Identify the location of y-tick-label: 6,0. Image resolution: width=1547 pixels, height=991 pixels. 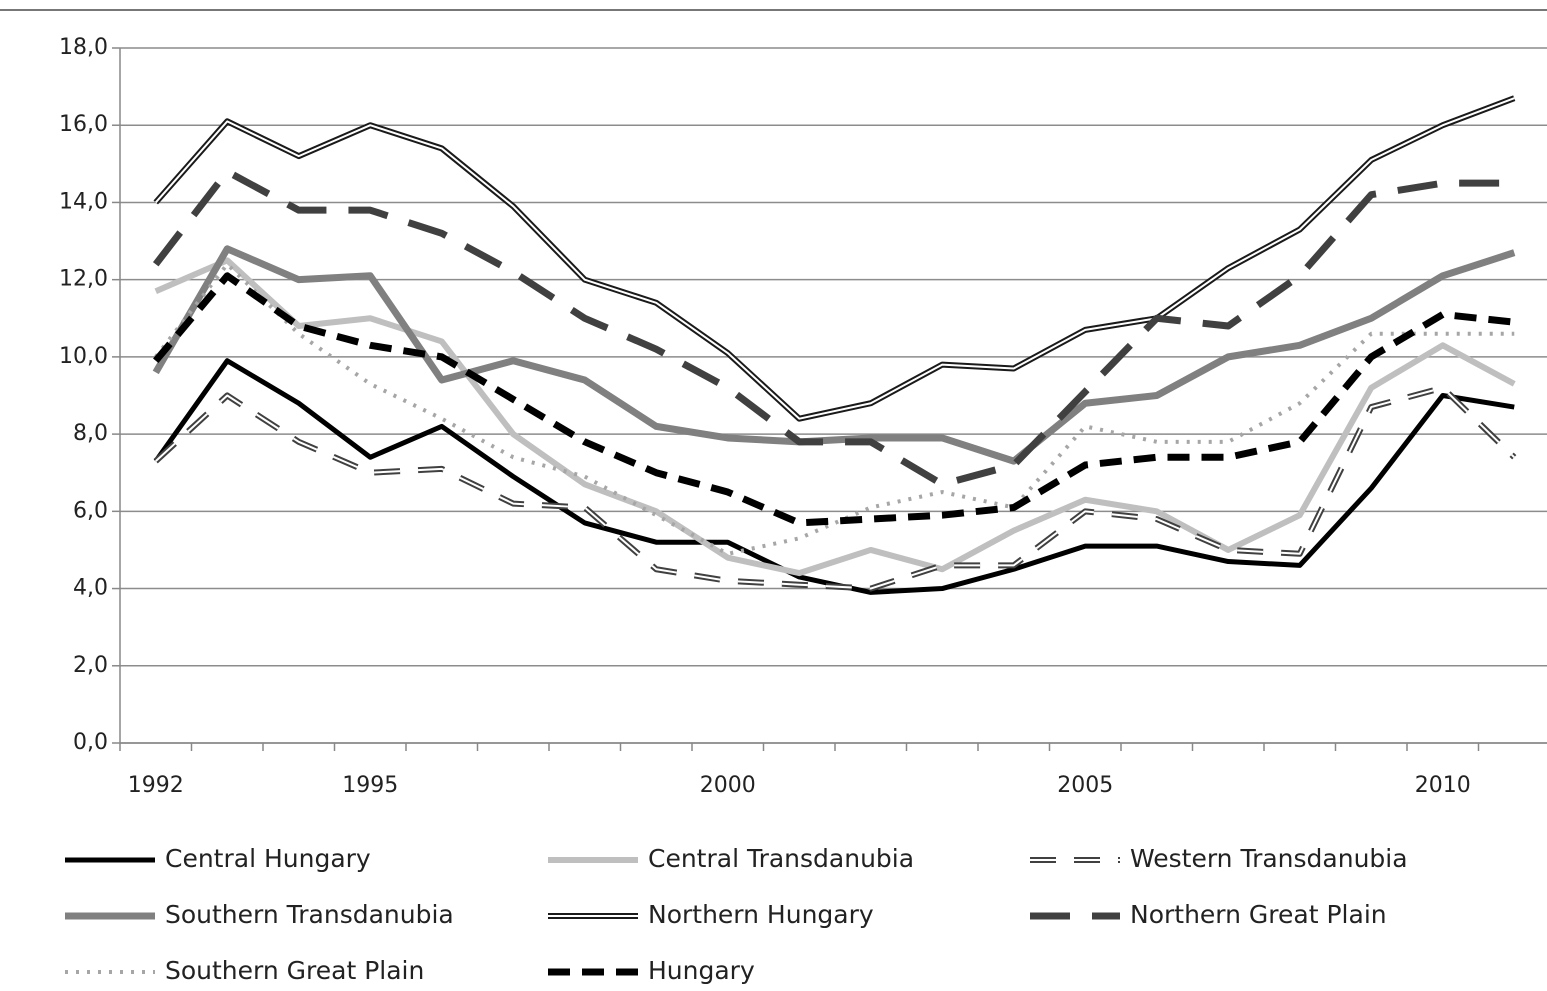
(90, 510).